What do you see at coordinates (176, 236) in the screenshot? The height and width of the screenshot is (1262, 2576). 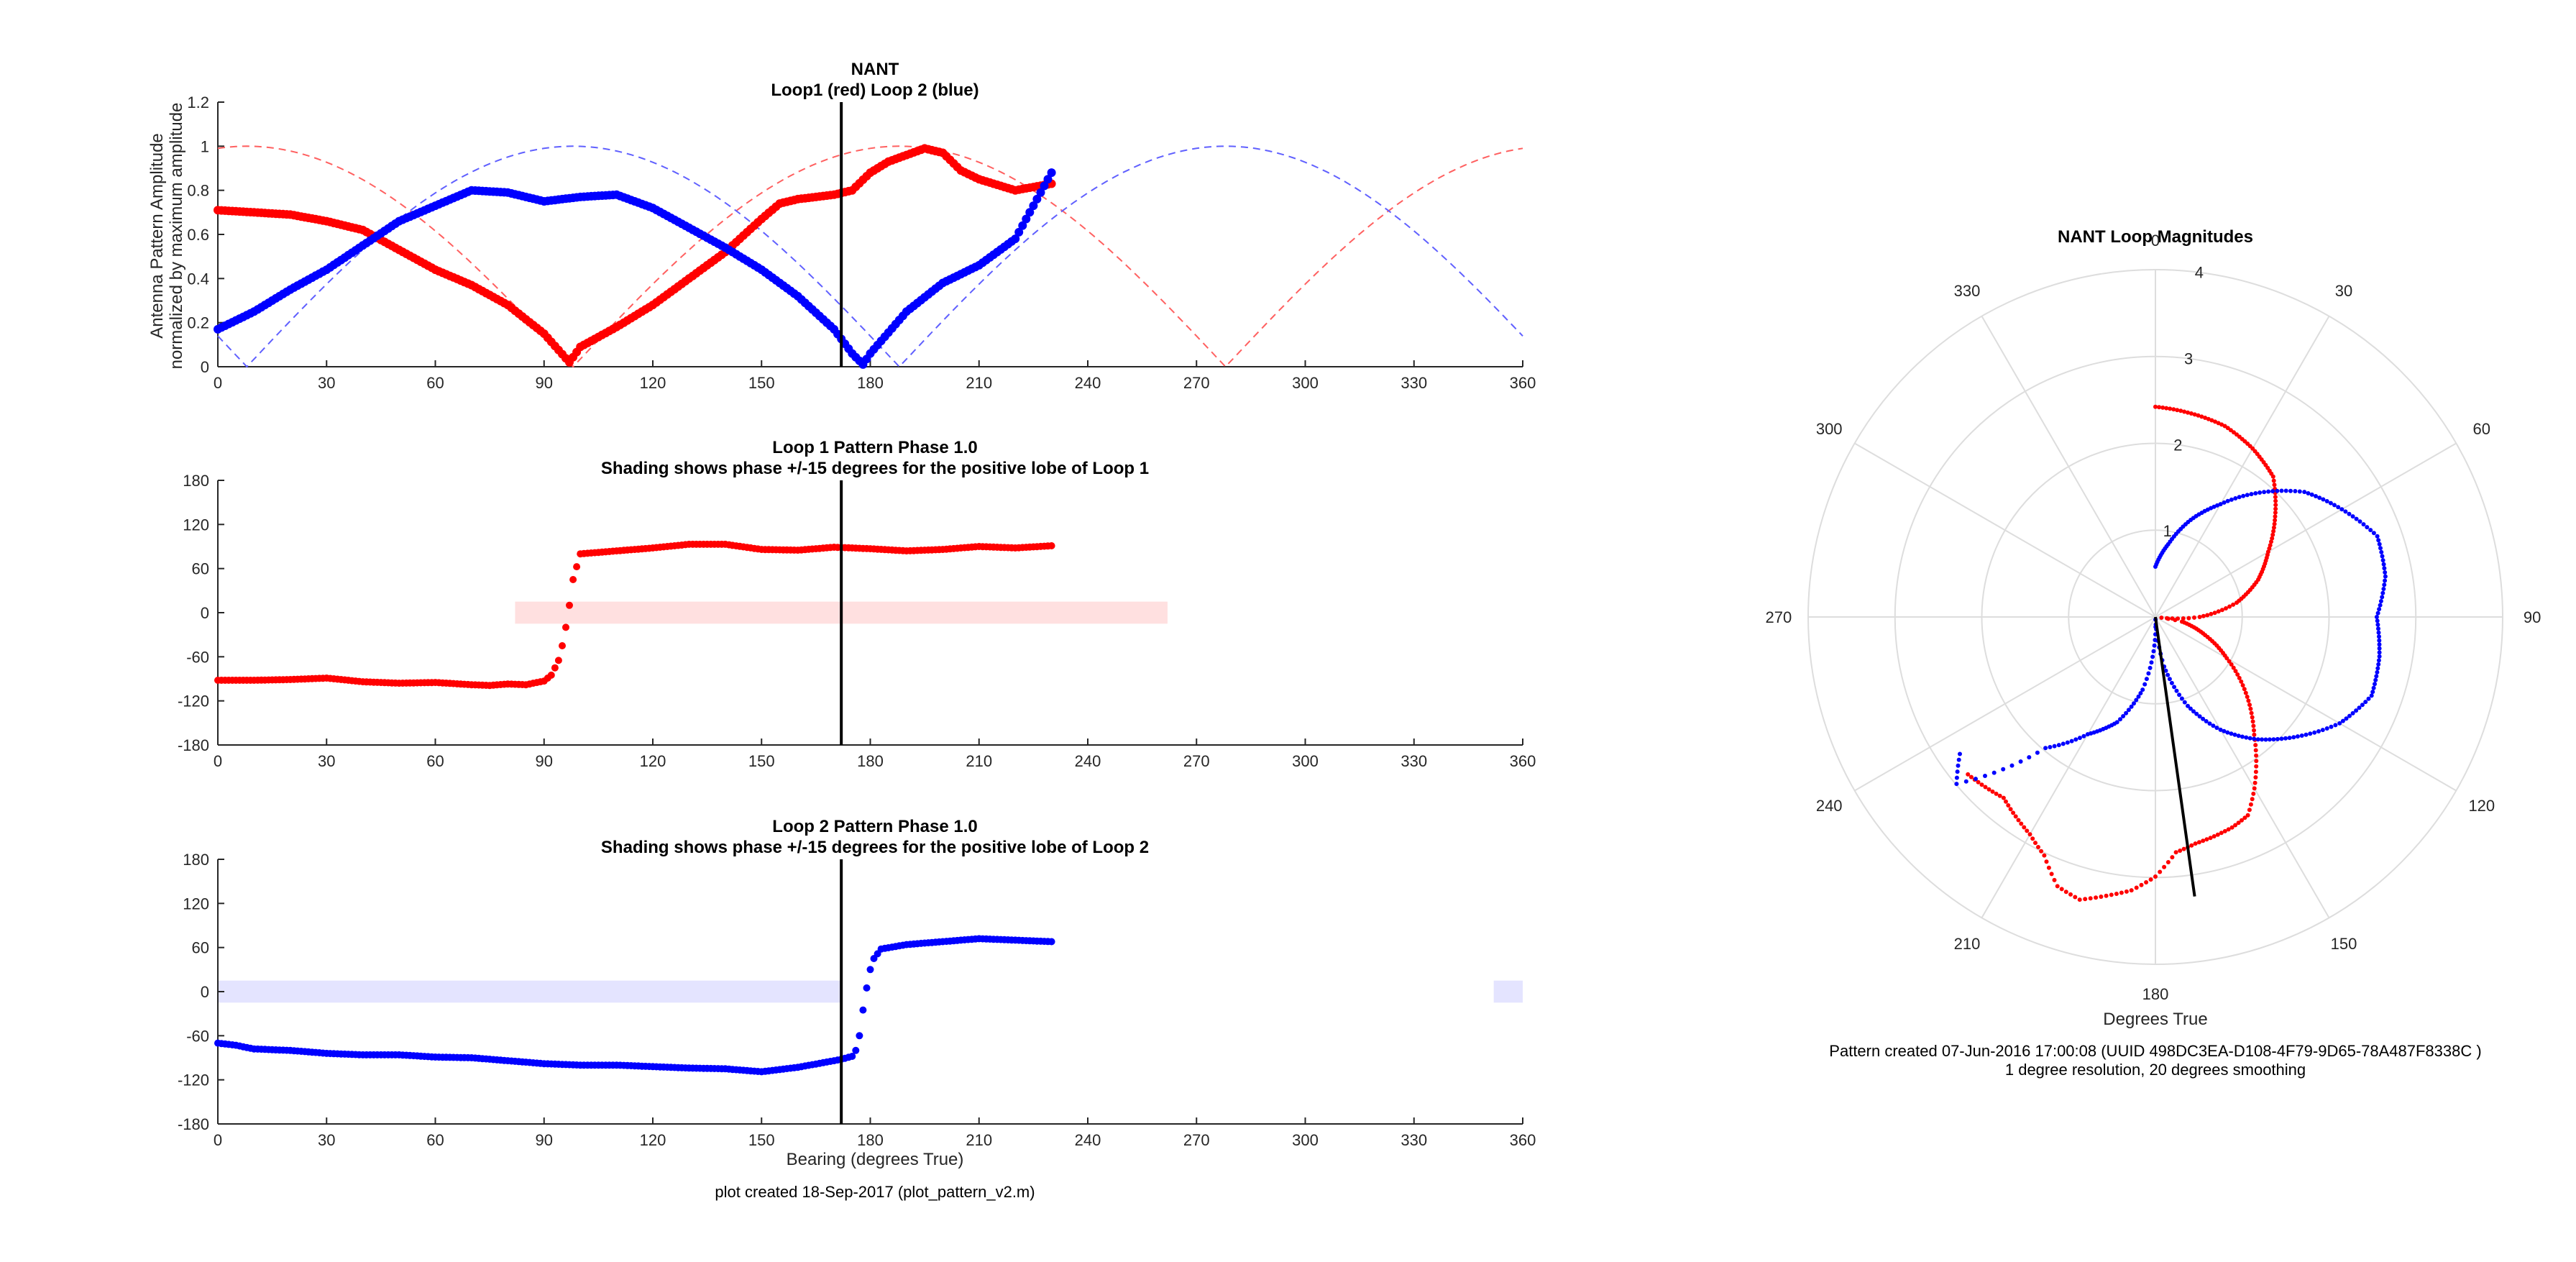 I see `amplitude-ylabel-line2: normalized by maximum amplitude` at bounding box center [176, 236].